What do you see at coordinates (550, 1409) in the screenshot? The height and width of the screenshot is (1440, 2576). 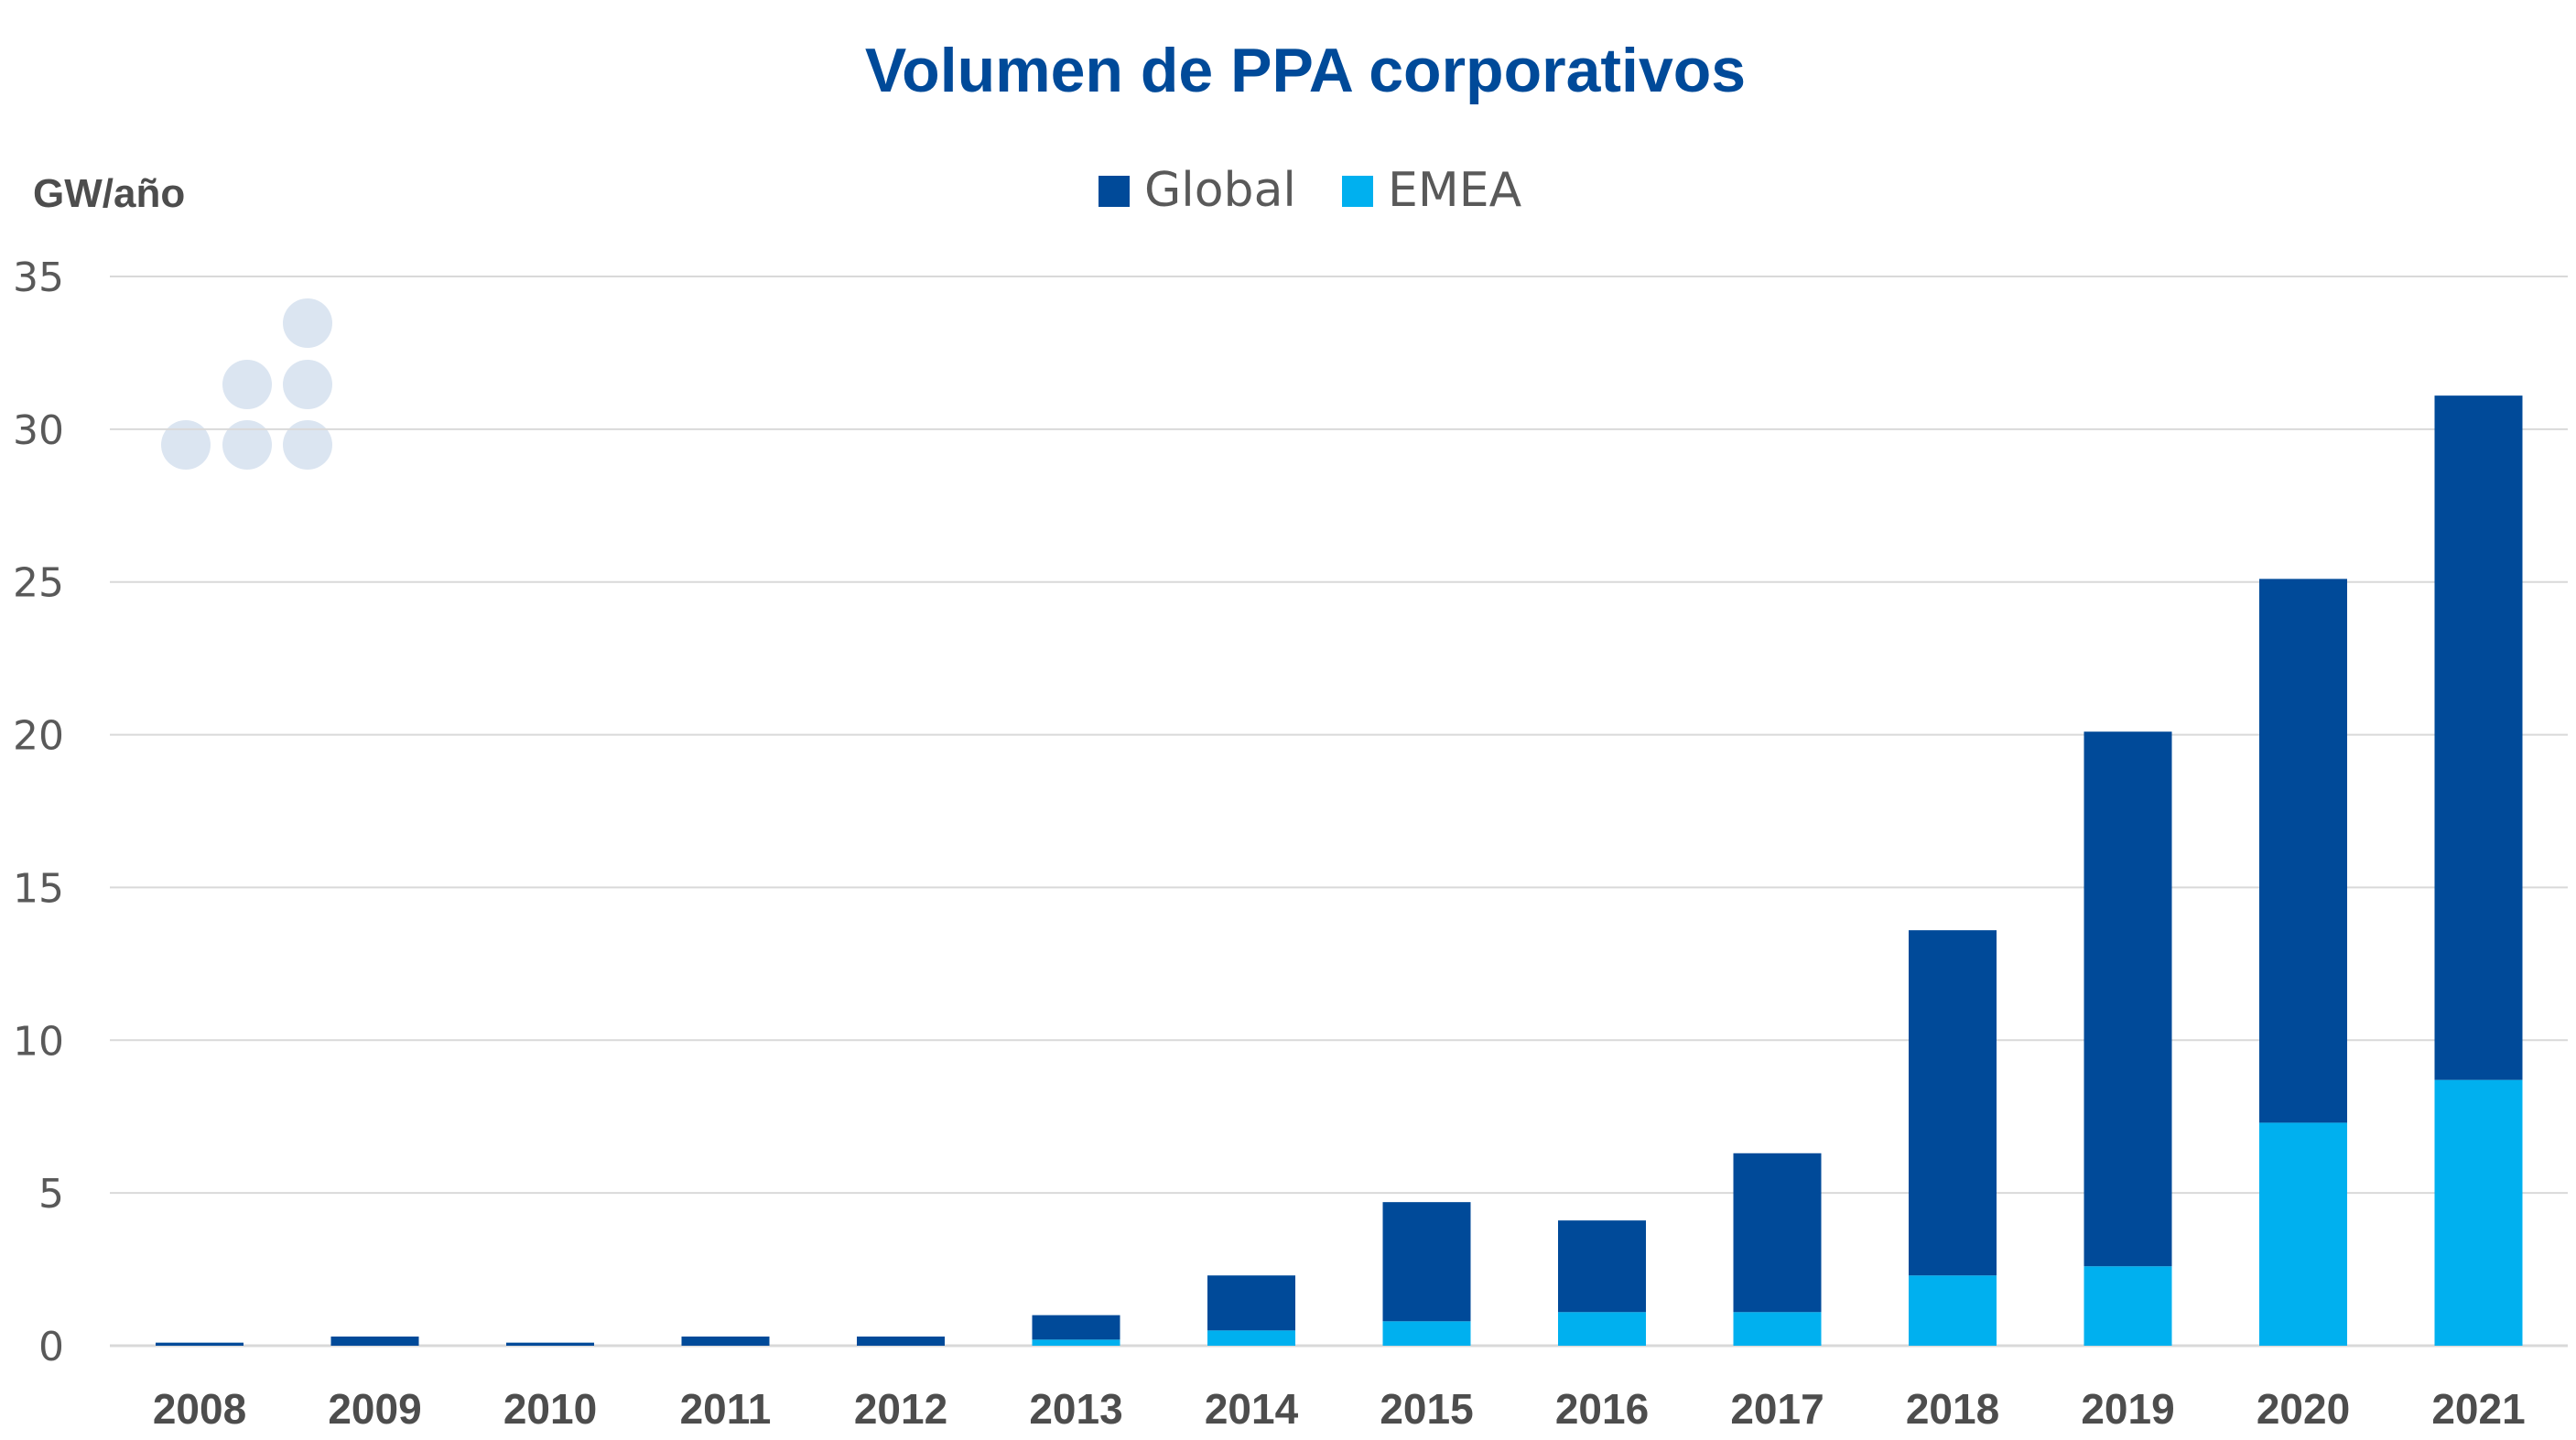 I see `x-tick-label: 2010` at bounding box center [550, 1409].